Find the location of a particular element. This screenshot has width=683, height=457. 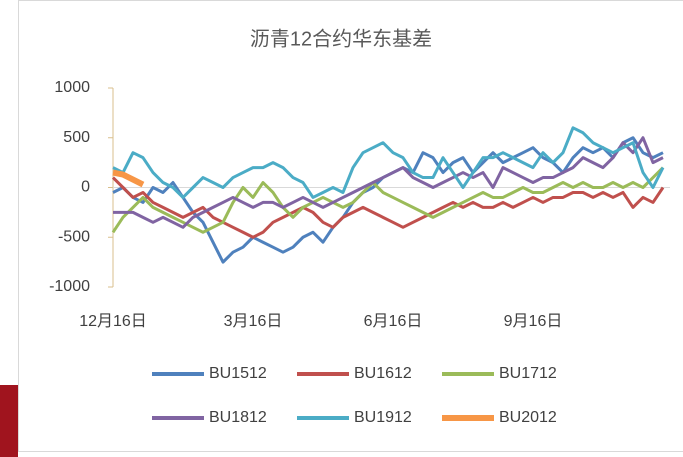

legend-label: BU1512 is located at coordinates (238, 373).